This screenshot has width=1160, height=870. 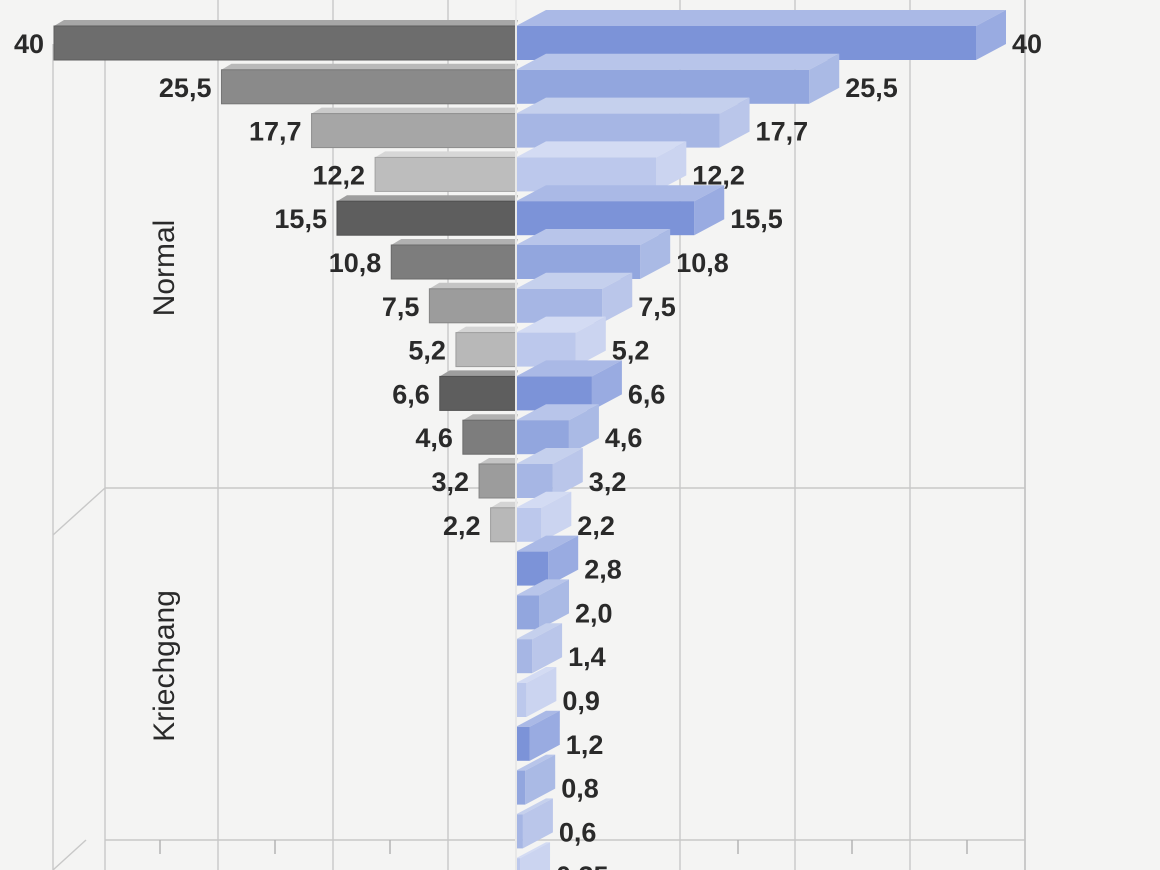 I want to click on right-value-label: 7,5, so click(x=657, y=307).